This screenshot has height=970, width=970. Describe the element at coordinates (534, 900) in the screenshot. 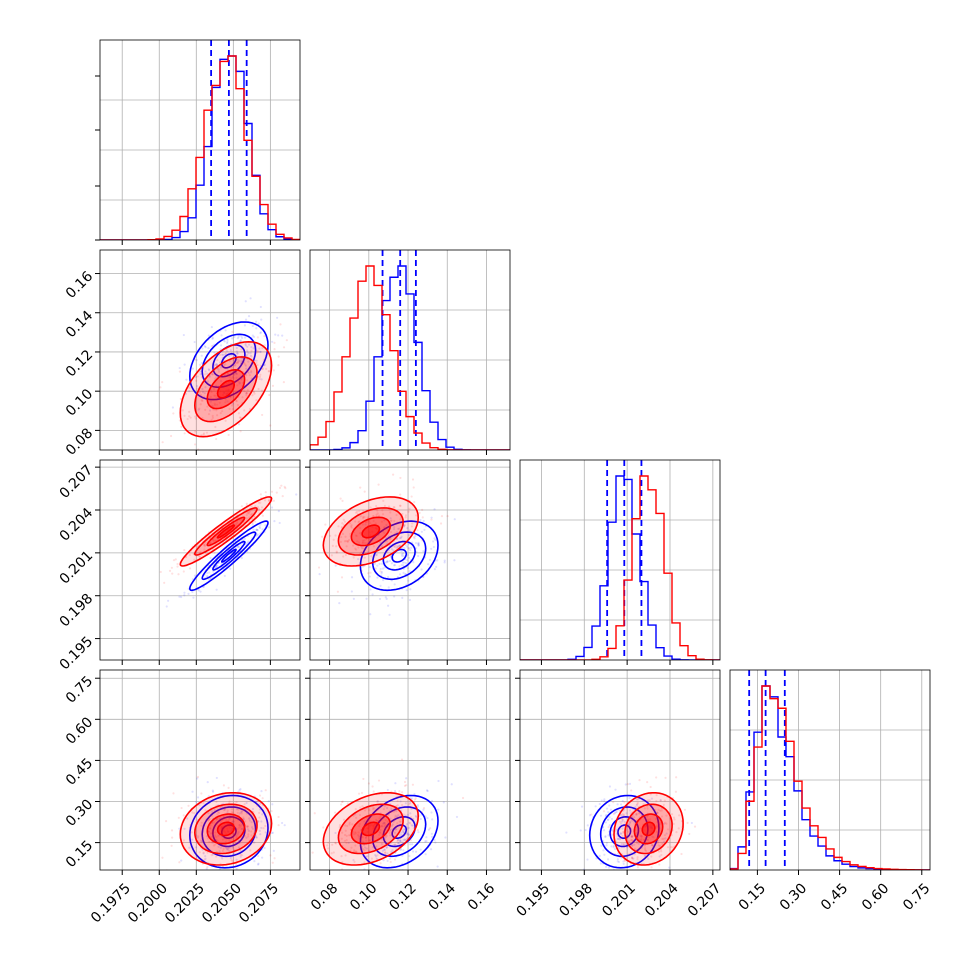

I see `x-tick-label: 0.195` at that location.